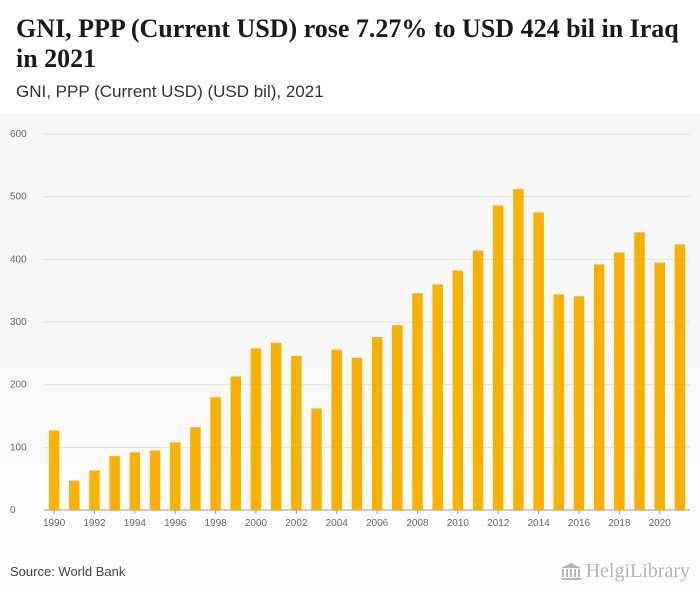 Image resolution: width=700 pixels, height=596 pixels. I want to click on bar-2001, so click(276, 426).